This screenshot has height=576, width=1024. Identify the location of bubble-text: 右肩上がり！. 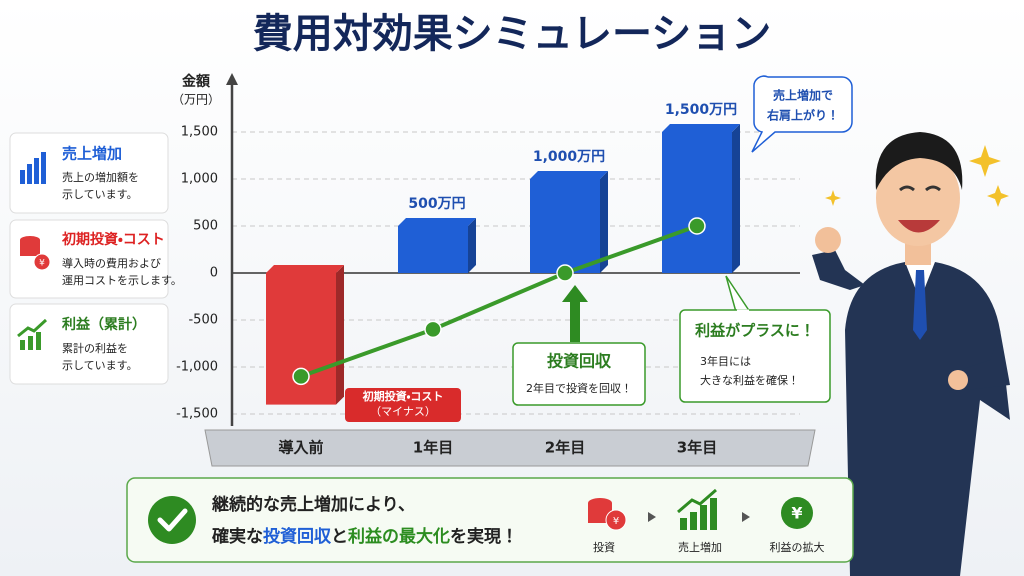
(802, 115).